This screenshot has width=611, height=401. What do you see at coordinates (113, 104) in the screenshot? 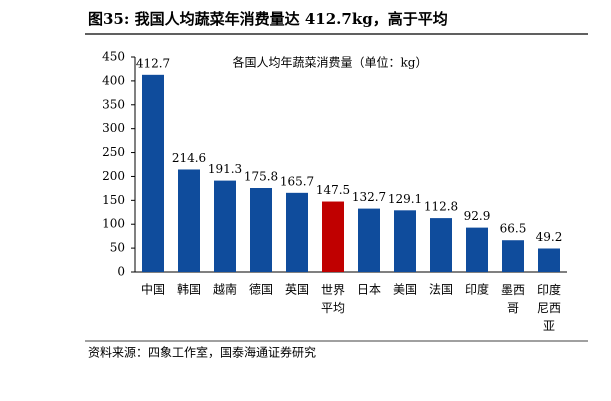
I see `y-tick-label: 350` at bounding box center [113, 104].